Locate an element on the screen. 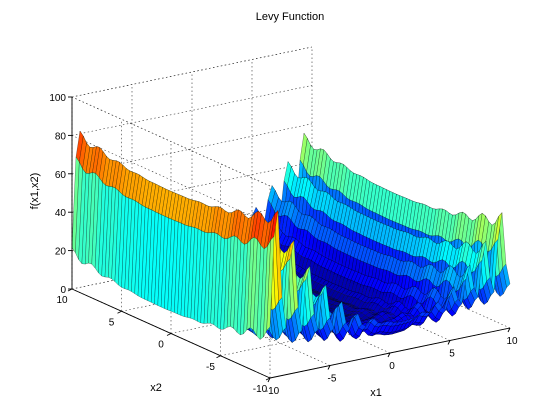 Image resolution: width=560 pixels, height=420 pixels. x1-tick-label: -5 is located at coordinates (332, 379).